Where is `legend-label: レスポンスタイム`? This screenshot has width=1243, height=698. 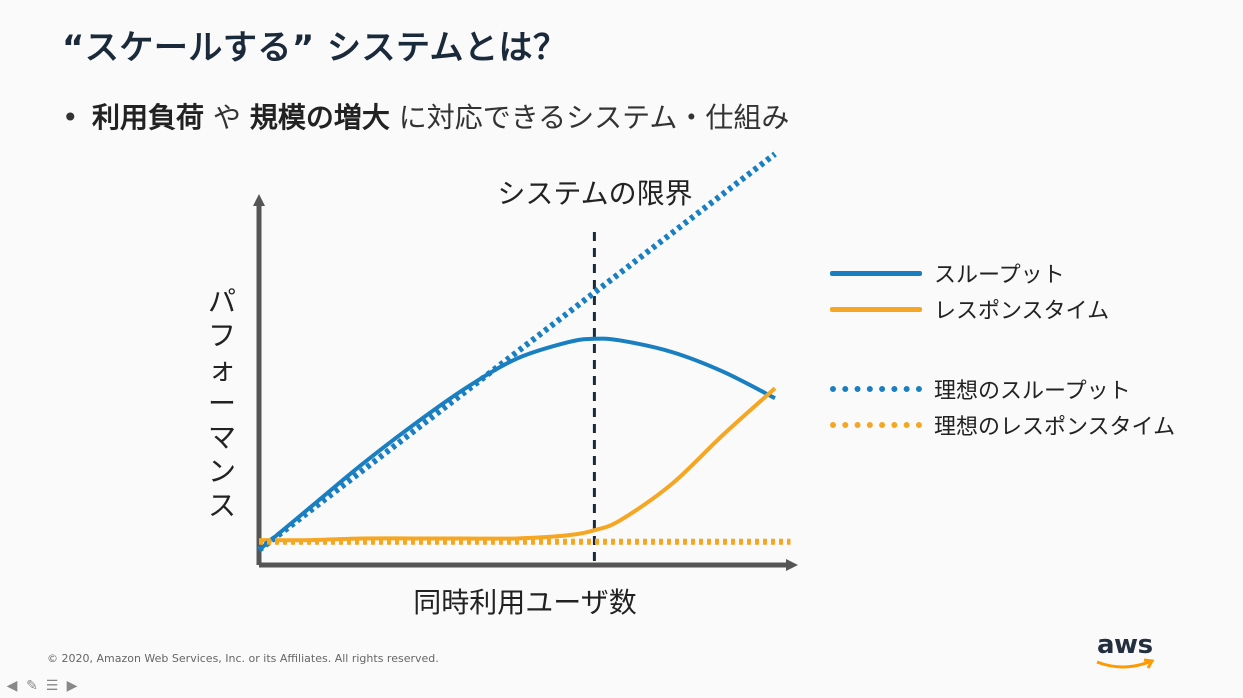 legend-label: レスポンスタイム is located at coordinates (1022, 311).